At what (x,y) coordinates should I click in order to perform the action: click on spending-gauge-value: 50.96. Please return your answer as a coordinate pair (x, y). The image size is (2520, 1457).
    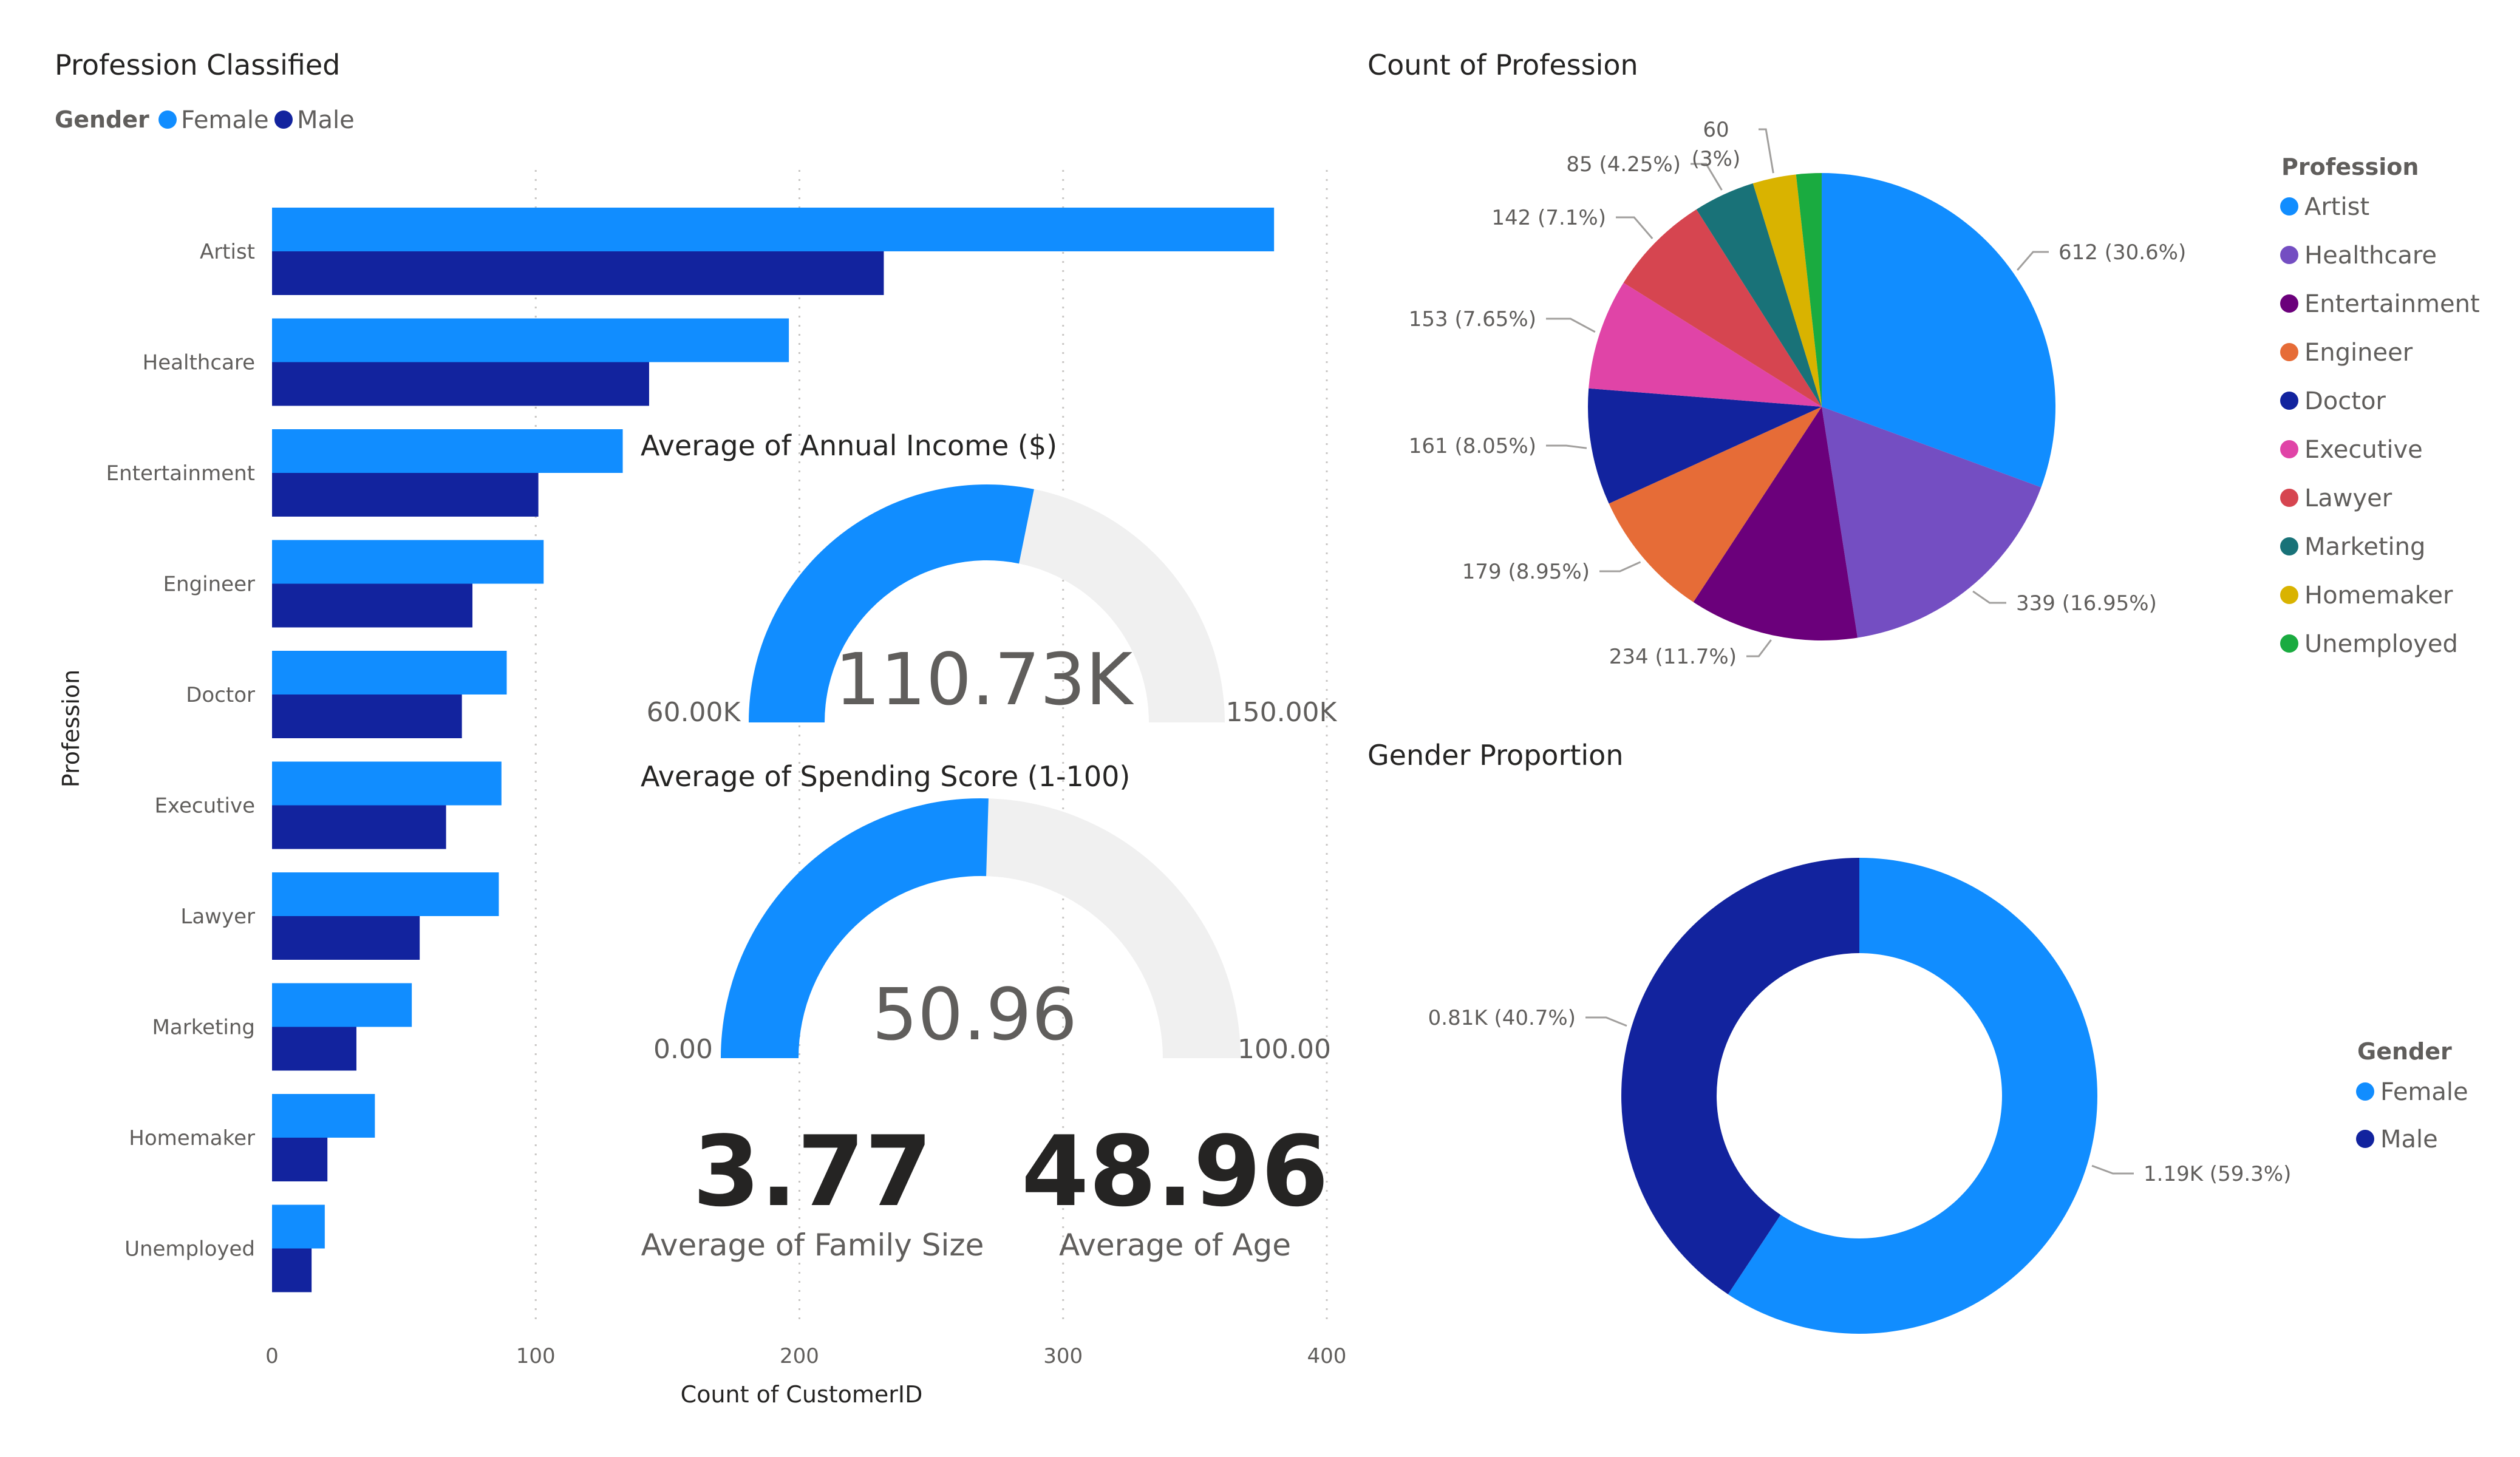
    Looking at the image, I should click on (974, 1014).